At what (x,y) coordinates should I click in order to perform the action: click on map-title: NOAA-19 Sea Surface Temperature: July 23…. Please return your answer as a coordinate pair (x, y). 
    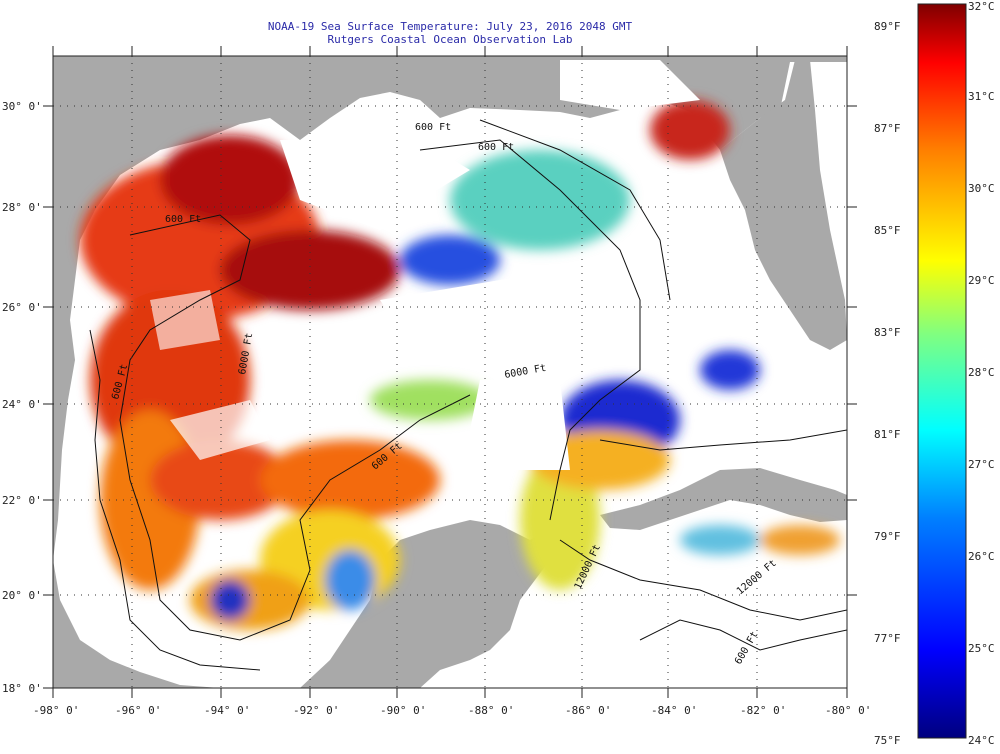
    Looking at the image, I should click on (450, 26).